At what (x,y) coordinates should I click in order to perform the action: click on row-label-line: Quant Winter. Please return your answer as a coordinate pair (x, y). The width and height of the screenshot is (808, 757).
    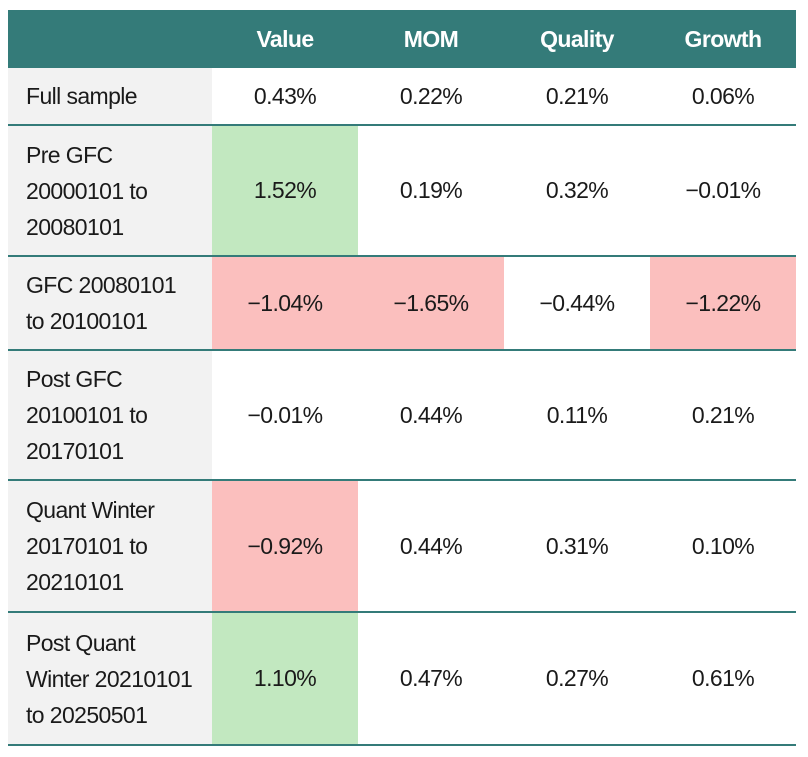
    Looking at the image, I should click on (90, 510).